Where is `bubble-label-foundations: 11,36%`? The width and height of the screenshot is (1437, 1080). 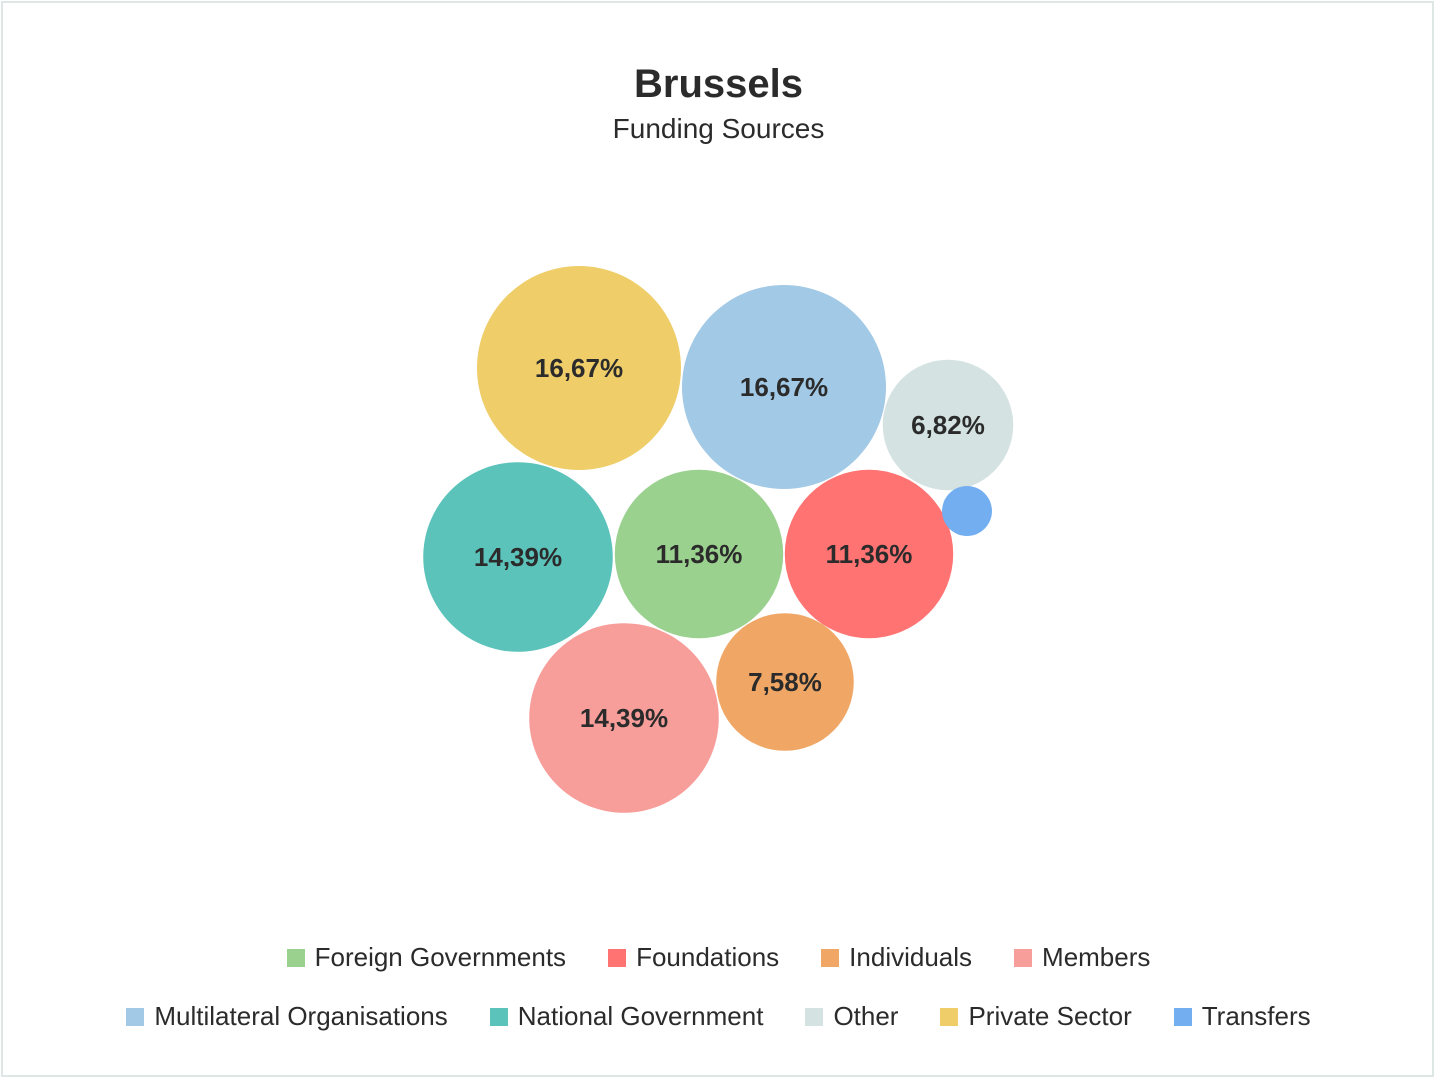 bubble-label-foundations: 11,36% is located at coordinates (869, 554).